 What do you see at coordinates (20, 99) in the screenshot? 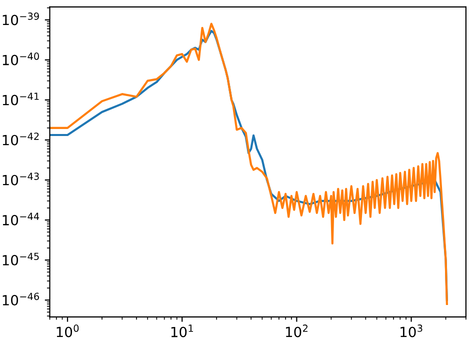
I see `y-tick-label: 10$^{−41}$` at bounding box center [20, 99].